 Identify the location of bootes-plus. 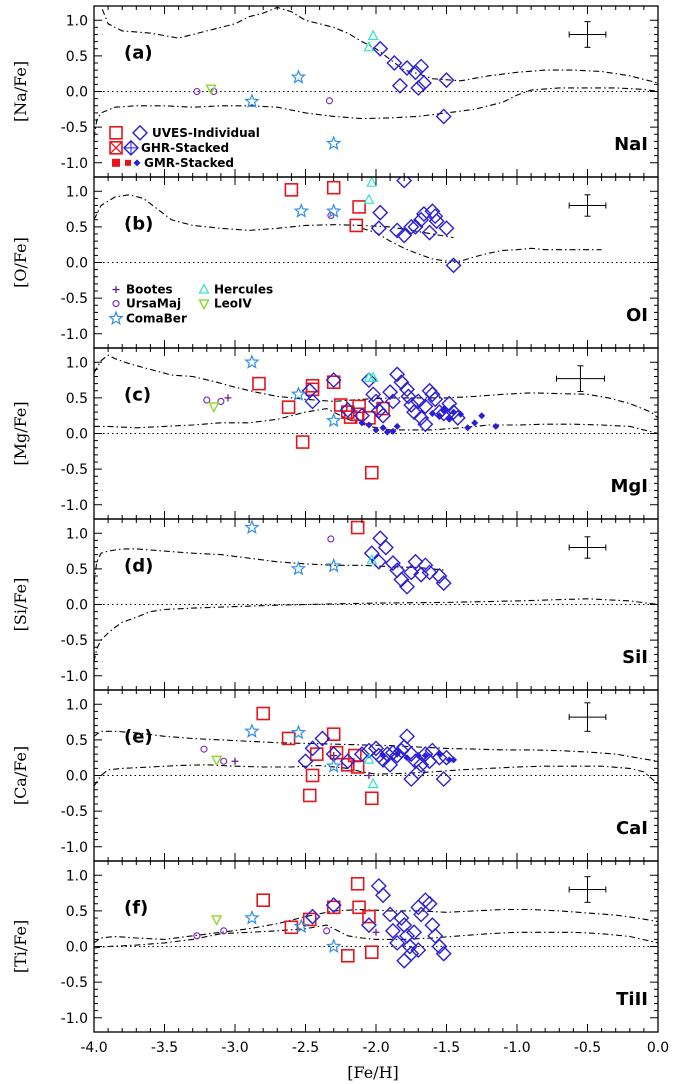
(376, 932).